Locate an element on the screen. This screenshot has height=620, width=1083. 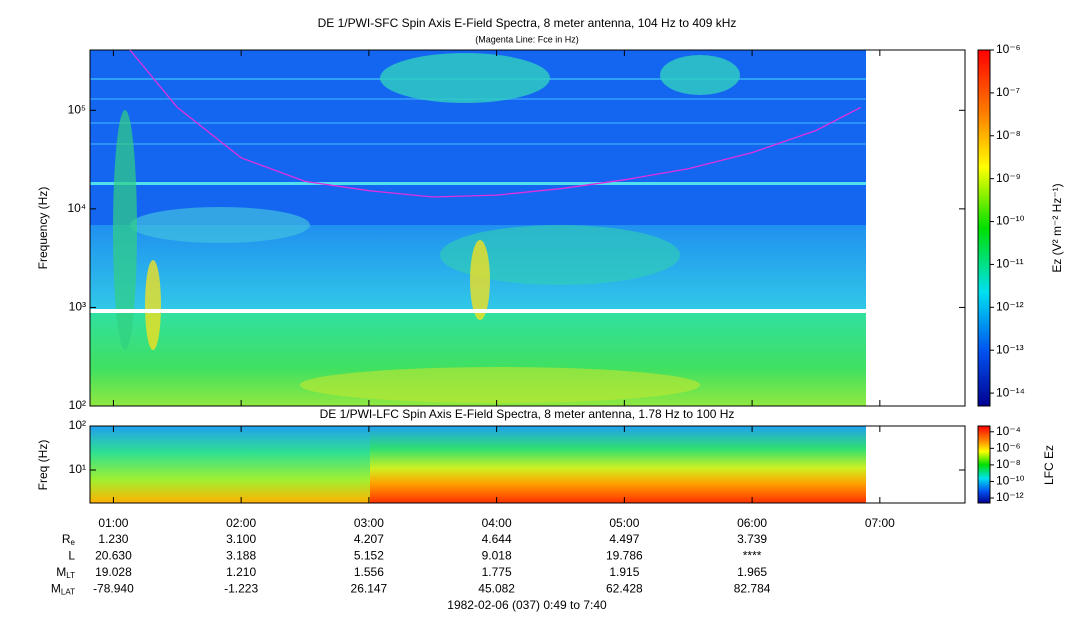
ephemeris-name: L is located at coordinates (71, 556).